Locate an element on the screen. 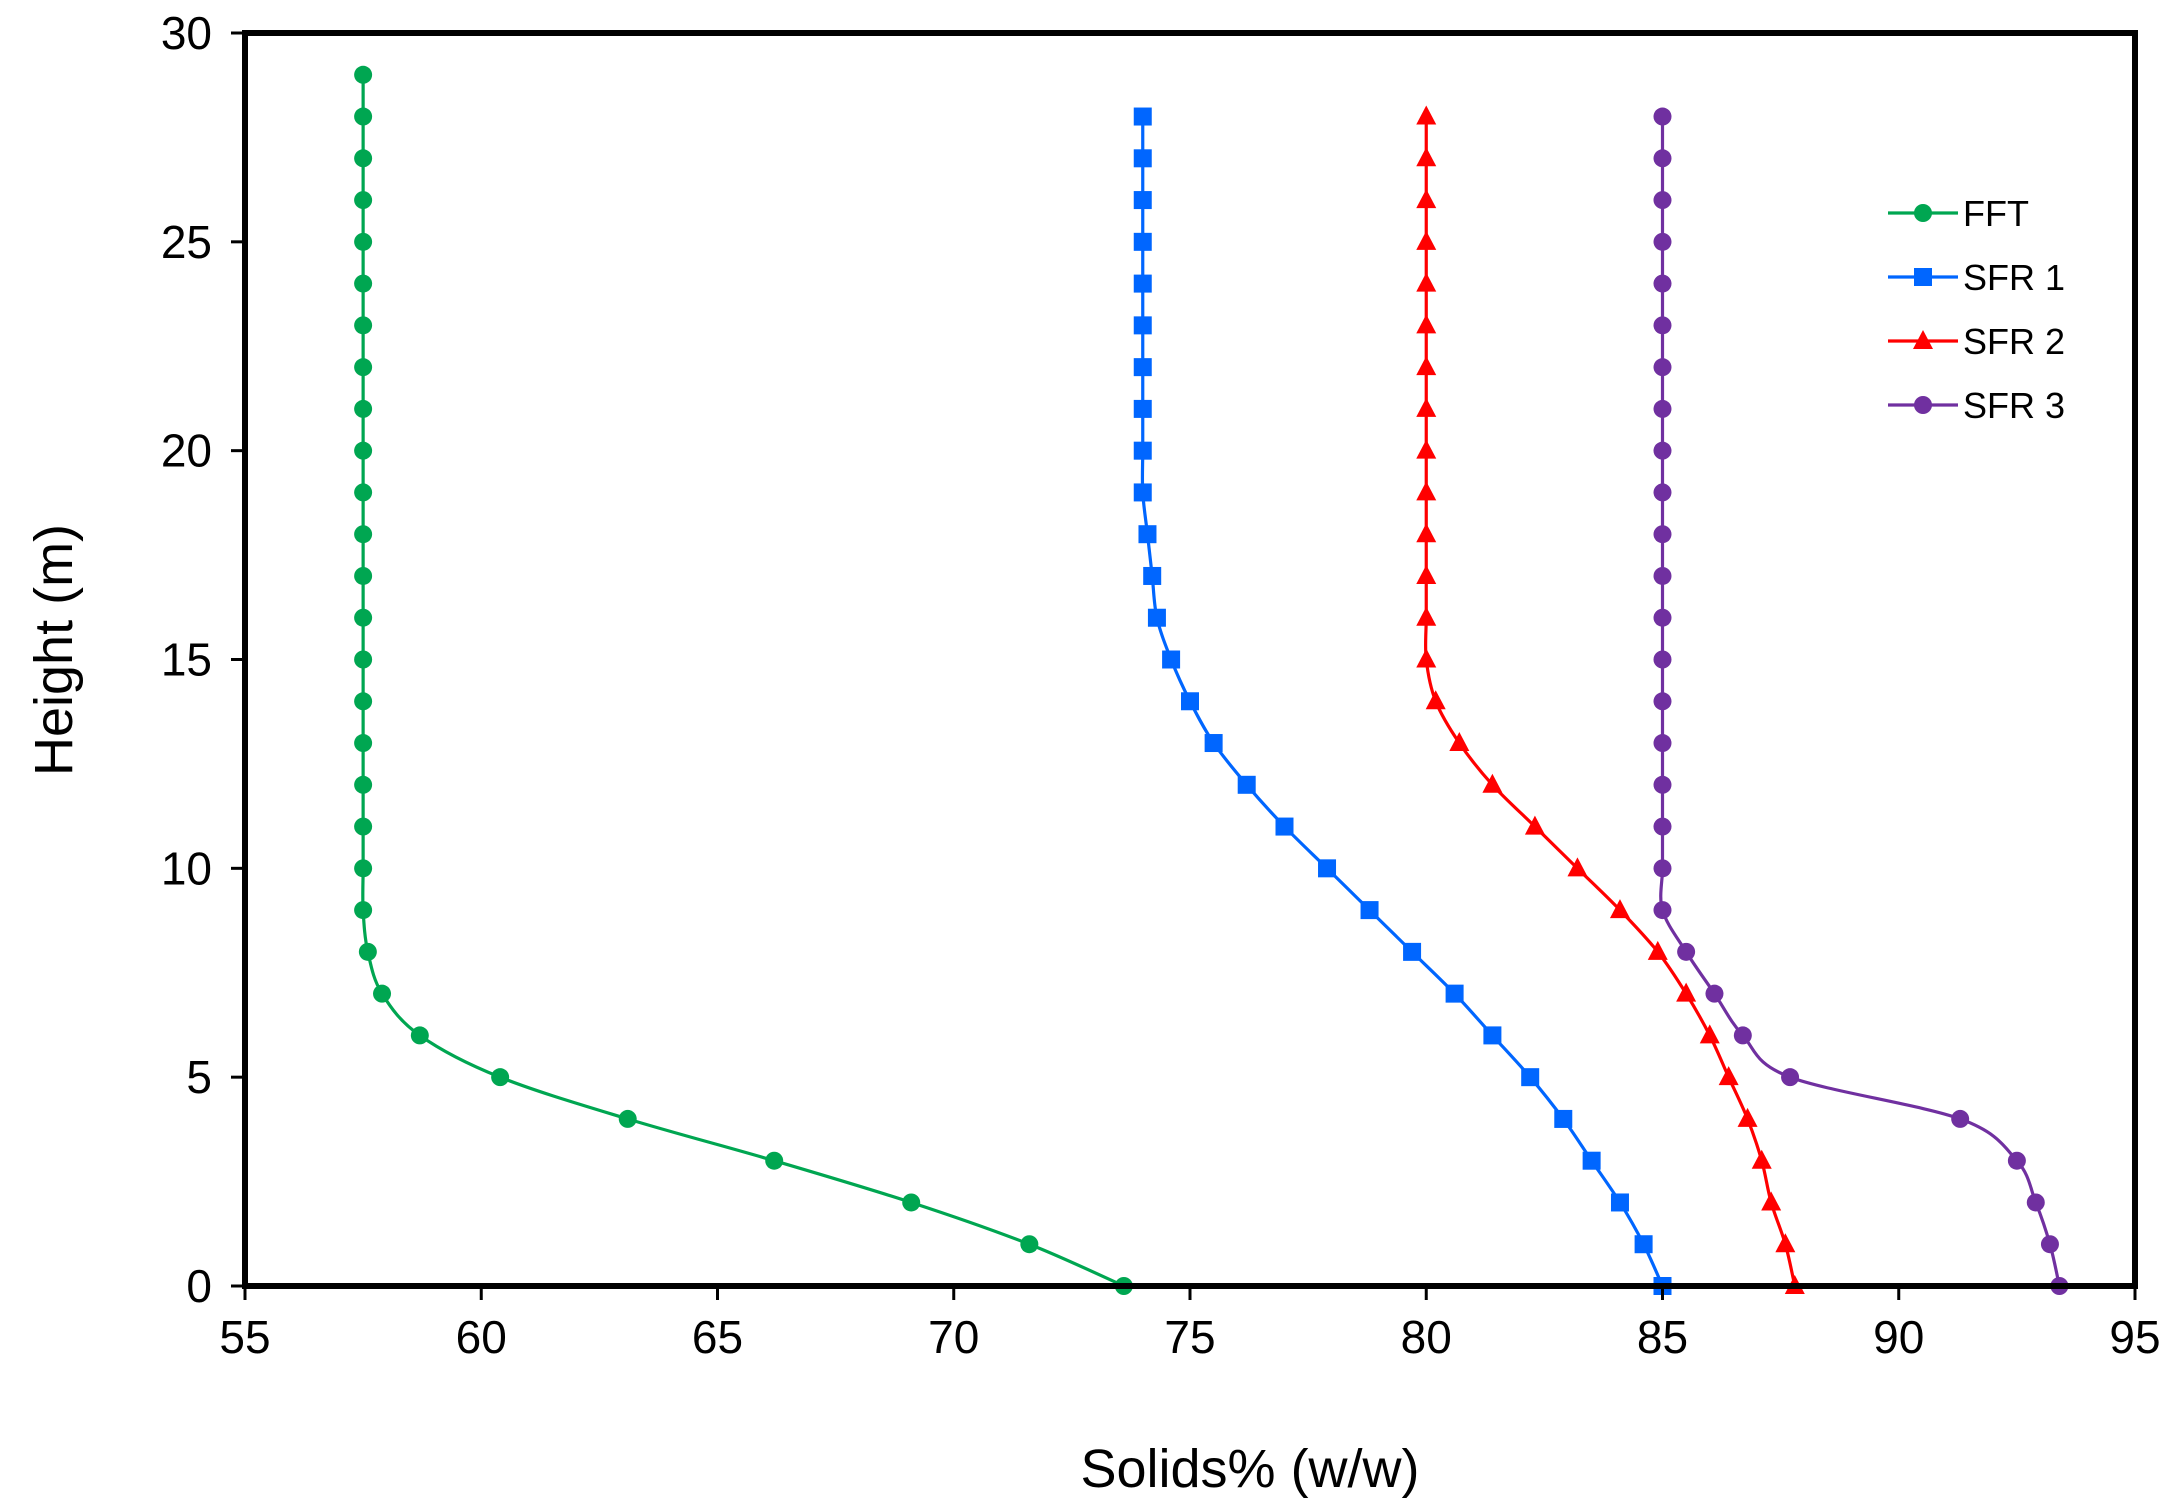 The height and width of the screenshot is (1507, 2168). legend-label-sfr-1: SFR 1 is located at coordinates (2014, 277).